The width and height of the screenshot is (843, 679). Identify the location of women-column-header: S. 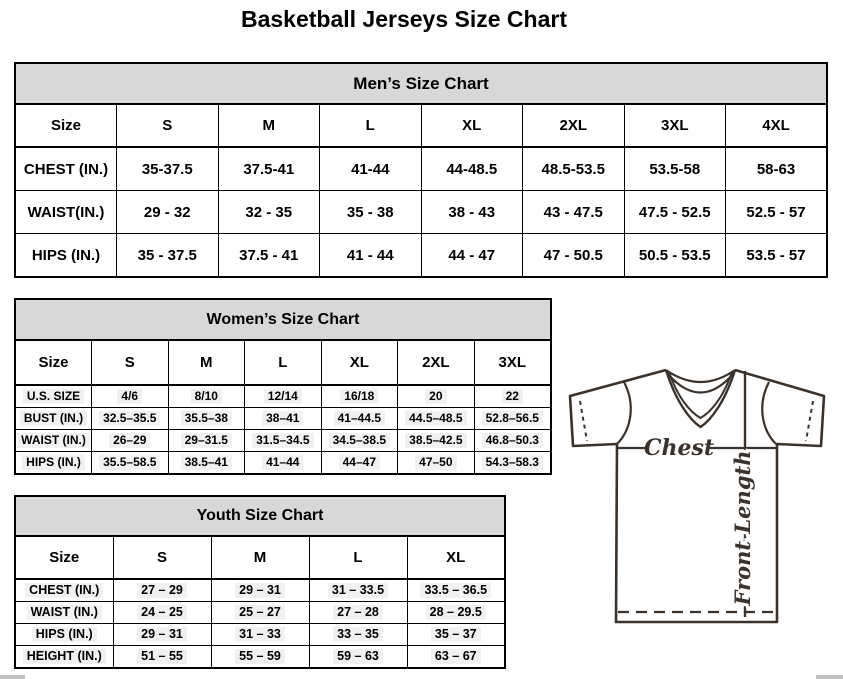
(130, 362).